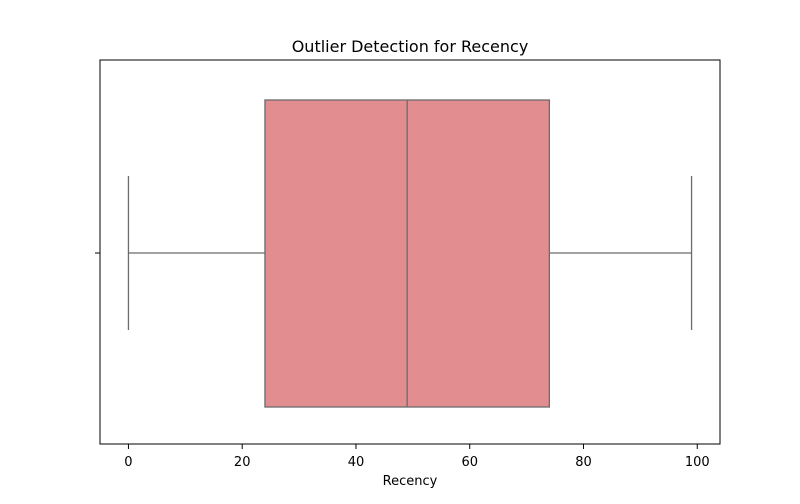 This screenshot has width=800, height=504. I want to click on x-tick-label: 0, so click(128, 462).